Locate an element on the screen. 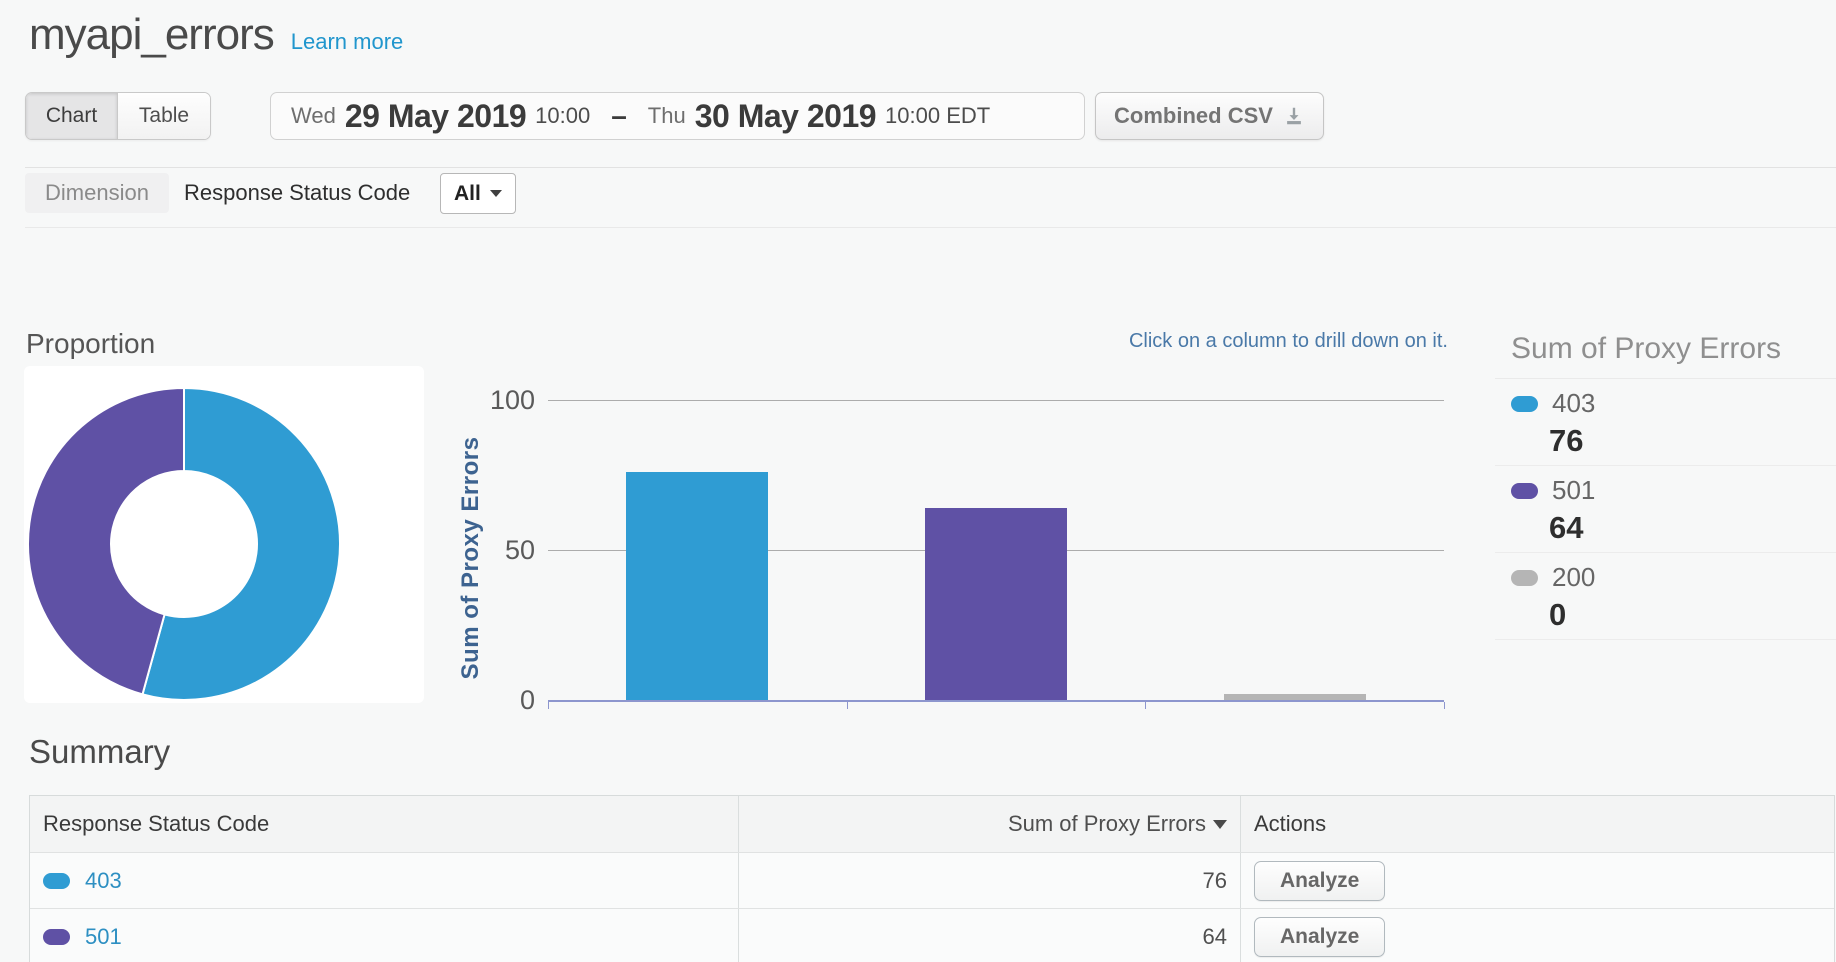  column-header-sum-of-proxy-errors: Sum of Proxy Errors is located at coordinates (989, 824).